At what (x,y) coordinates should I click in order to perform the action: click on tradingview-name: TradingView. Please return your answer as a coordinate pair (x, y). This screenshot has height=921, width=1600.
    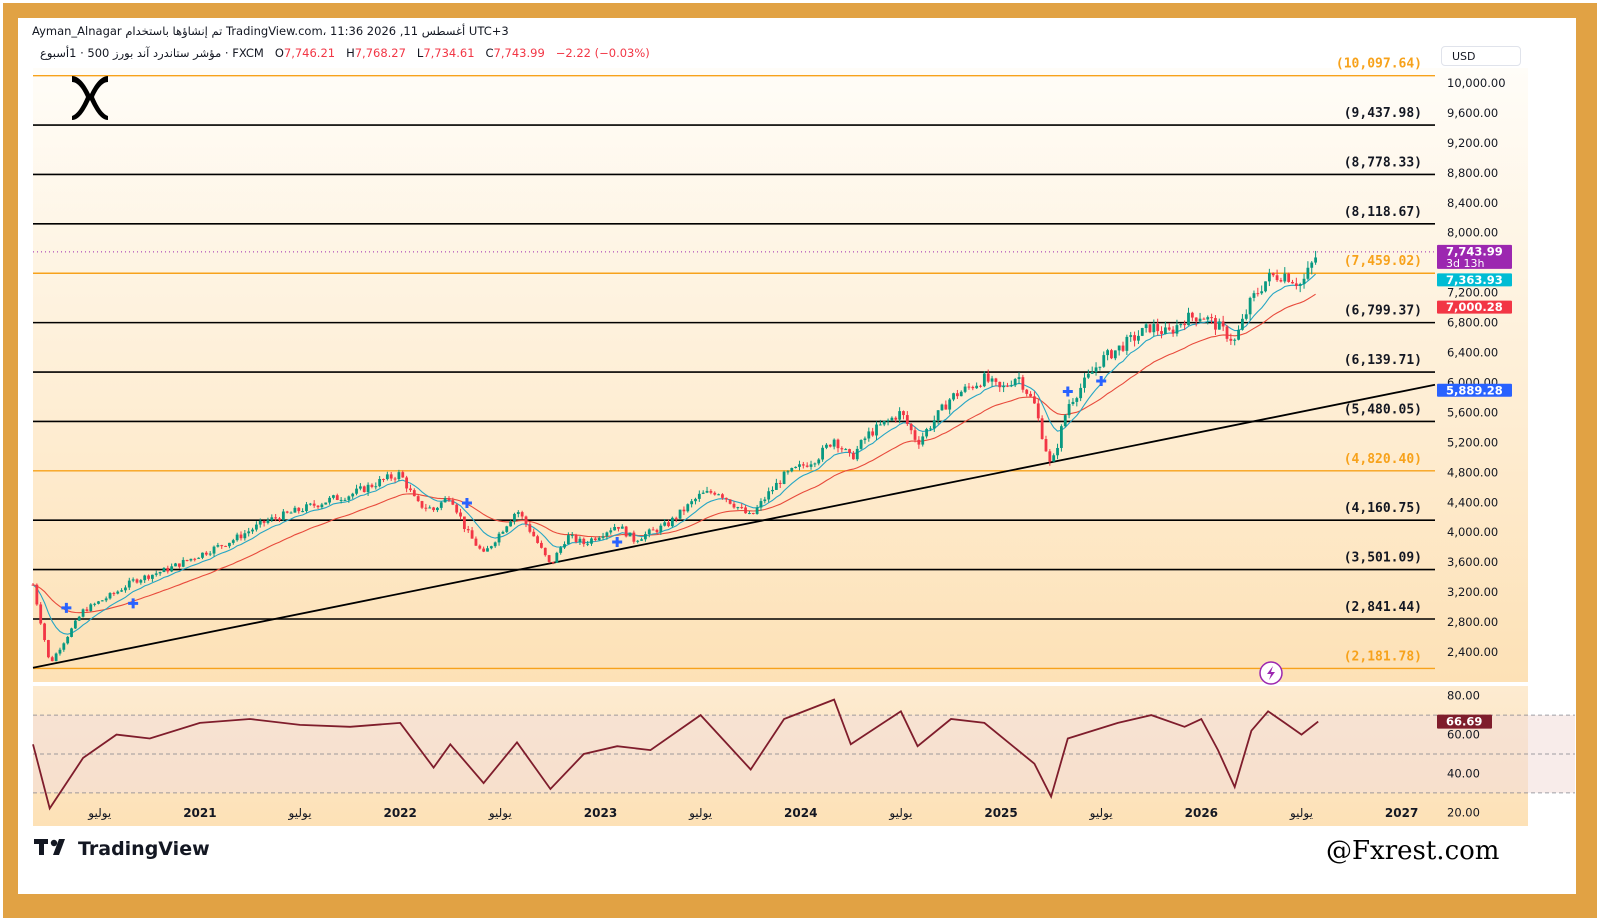
    Looking at the image, I should click on (144, 849).